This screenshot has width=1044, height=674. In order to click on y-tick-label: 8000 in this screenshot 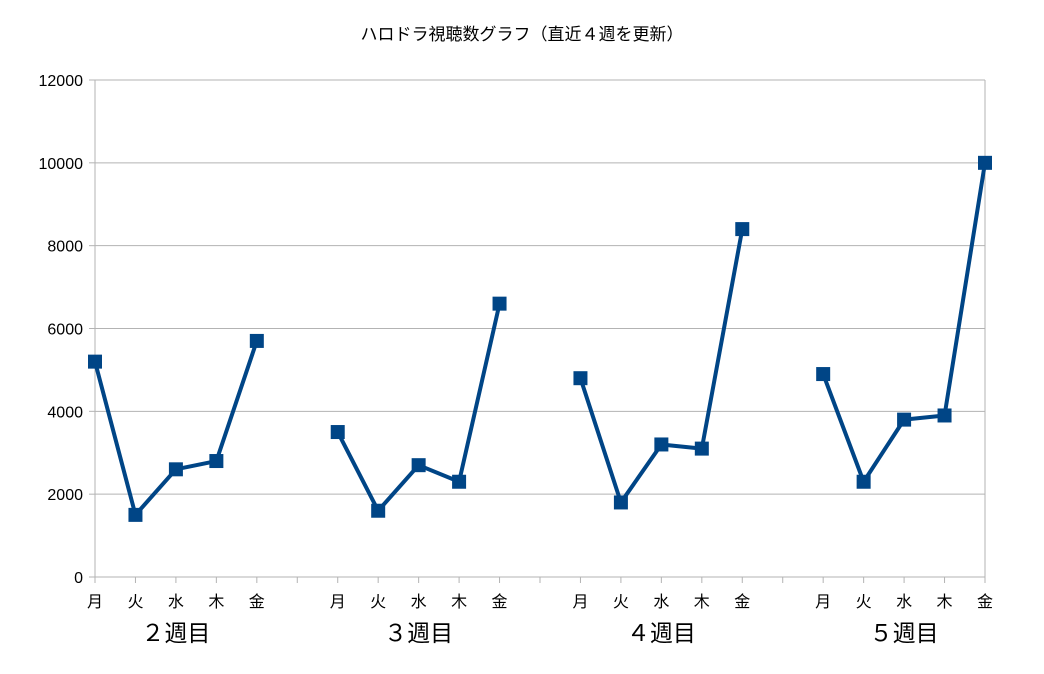, I will do `click(65, 247)`.